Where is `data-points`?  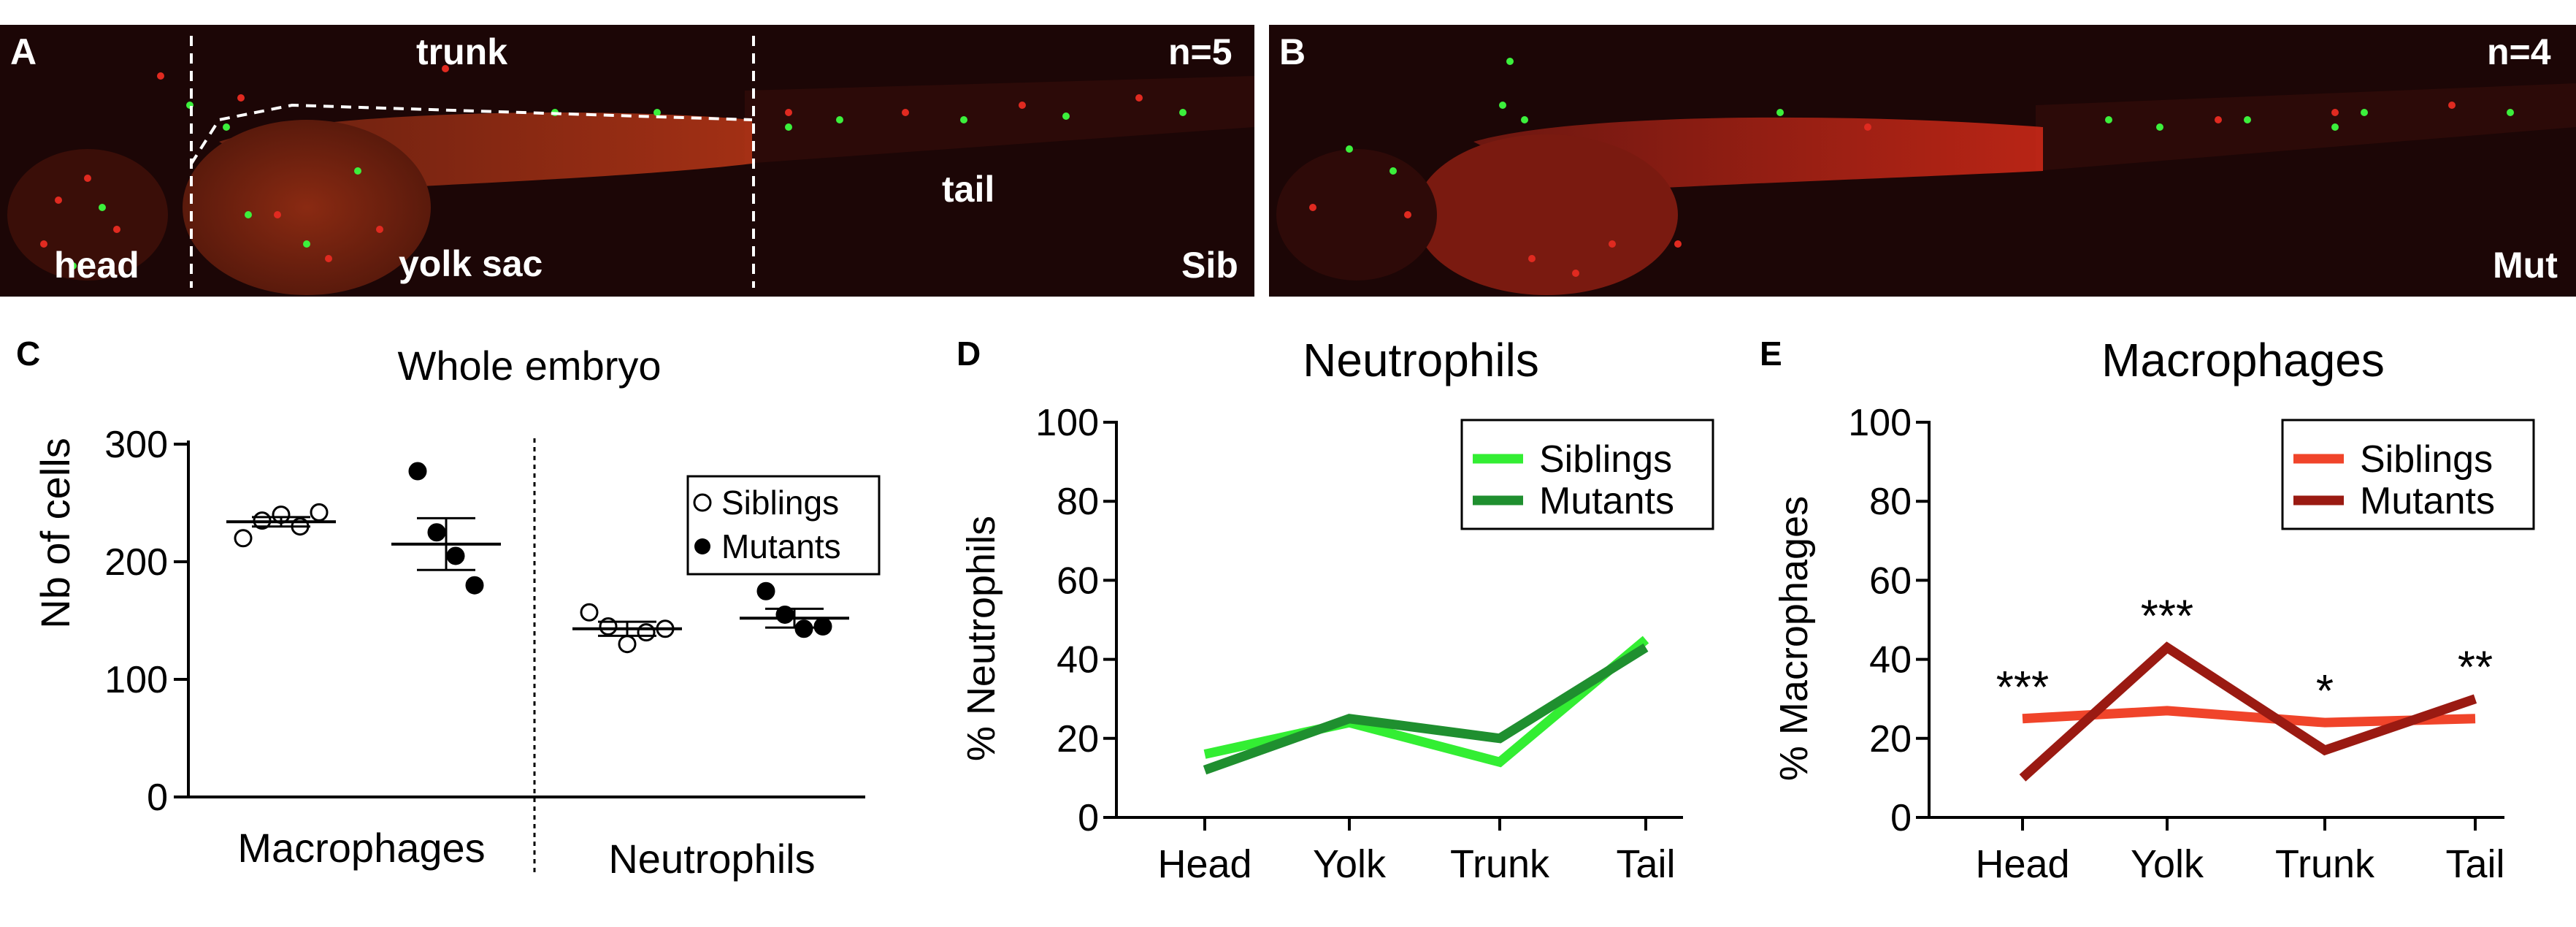 data-points is located at coordinates (537, 558).